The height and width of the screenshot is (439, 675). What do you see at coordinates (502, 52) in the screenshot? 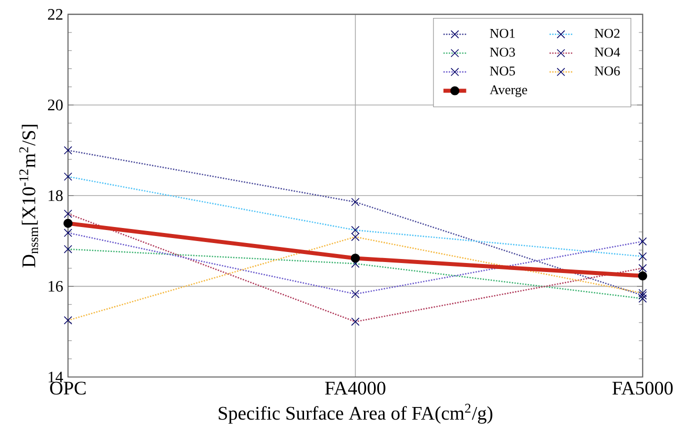
I see `legend-label: NO3` at bounding box center [502, 52].